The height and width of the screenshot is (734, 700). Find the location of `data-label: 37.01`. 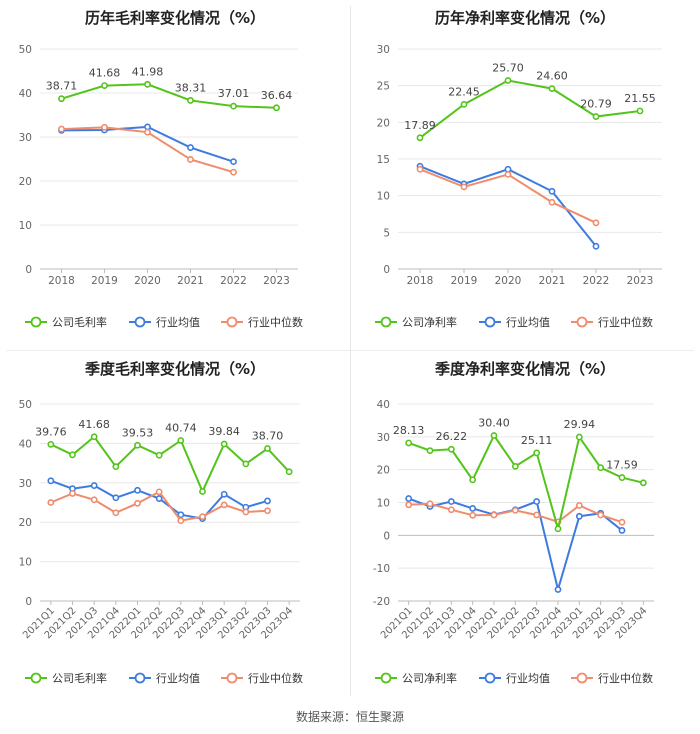

data-label: 37.01 is located at coordinates (234, 93).